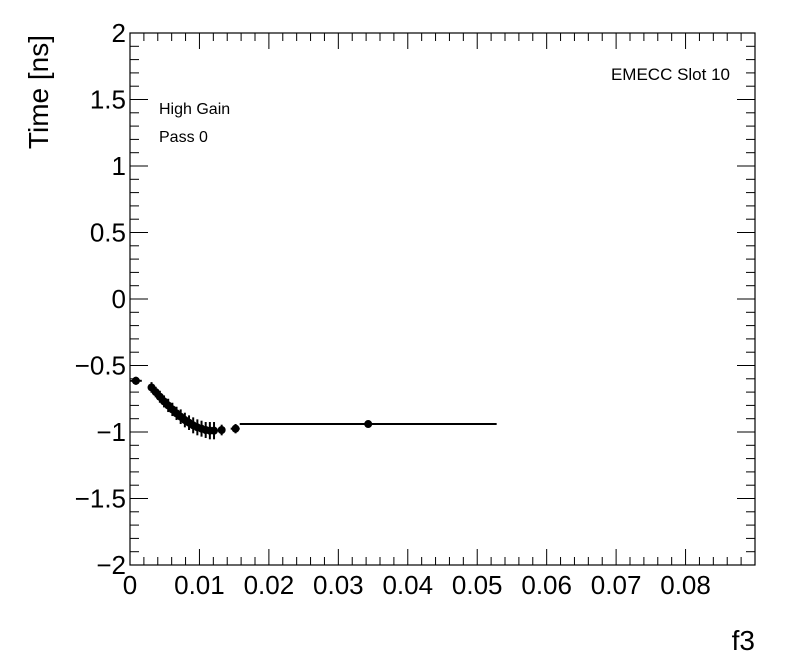  I want to click on y-tick-label: −0.5, so click(100, 366).